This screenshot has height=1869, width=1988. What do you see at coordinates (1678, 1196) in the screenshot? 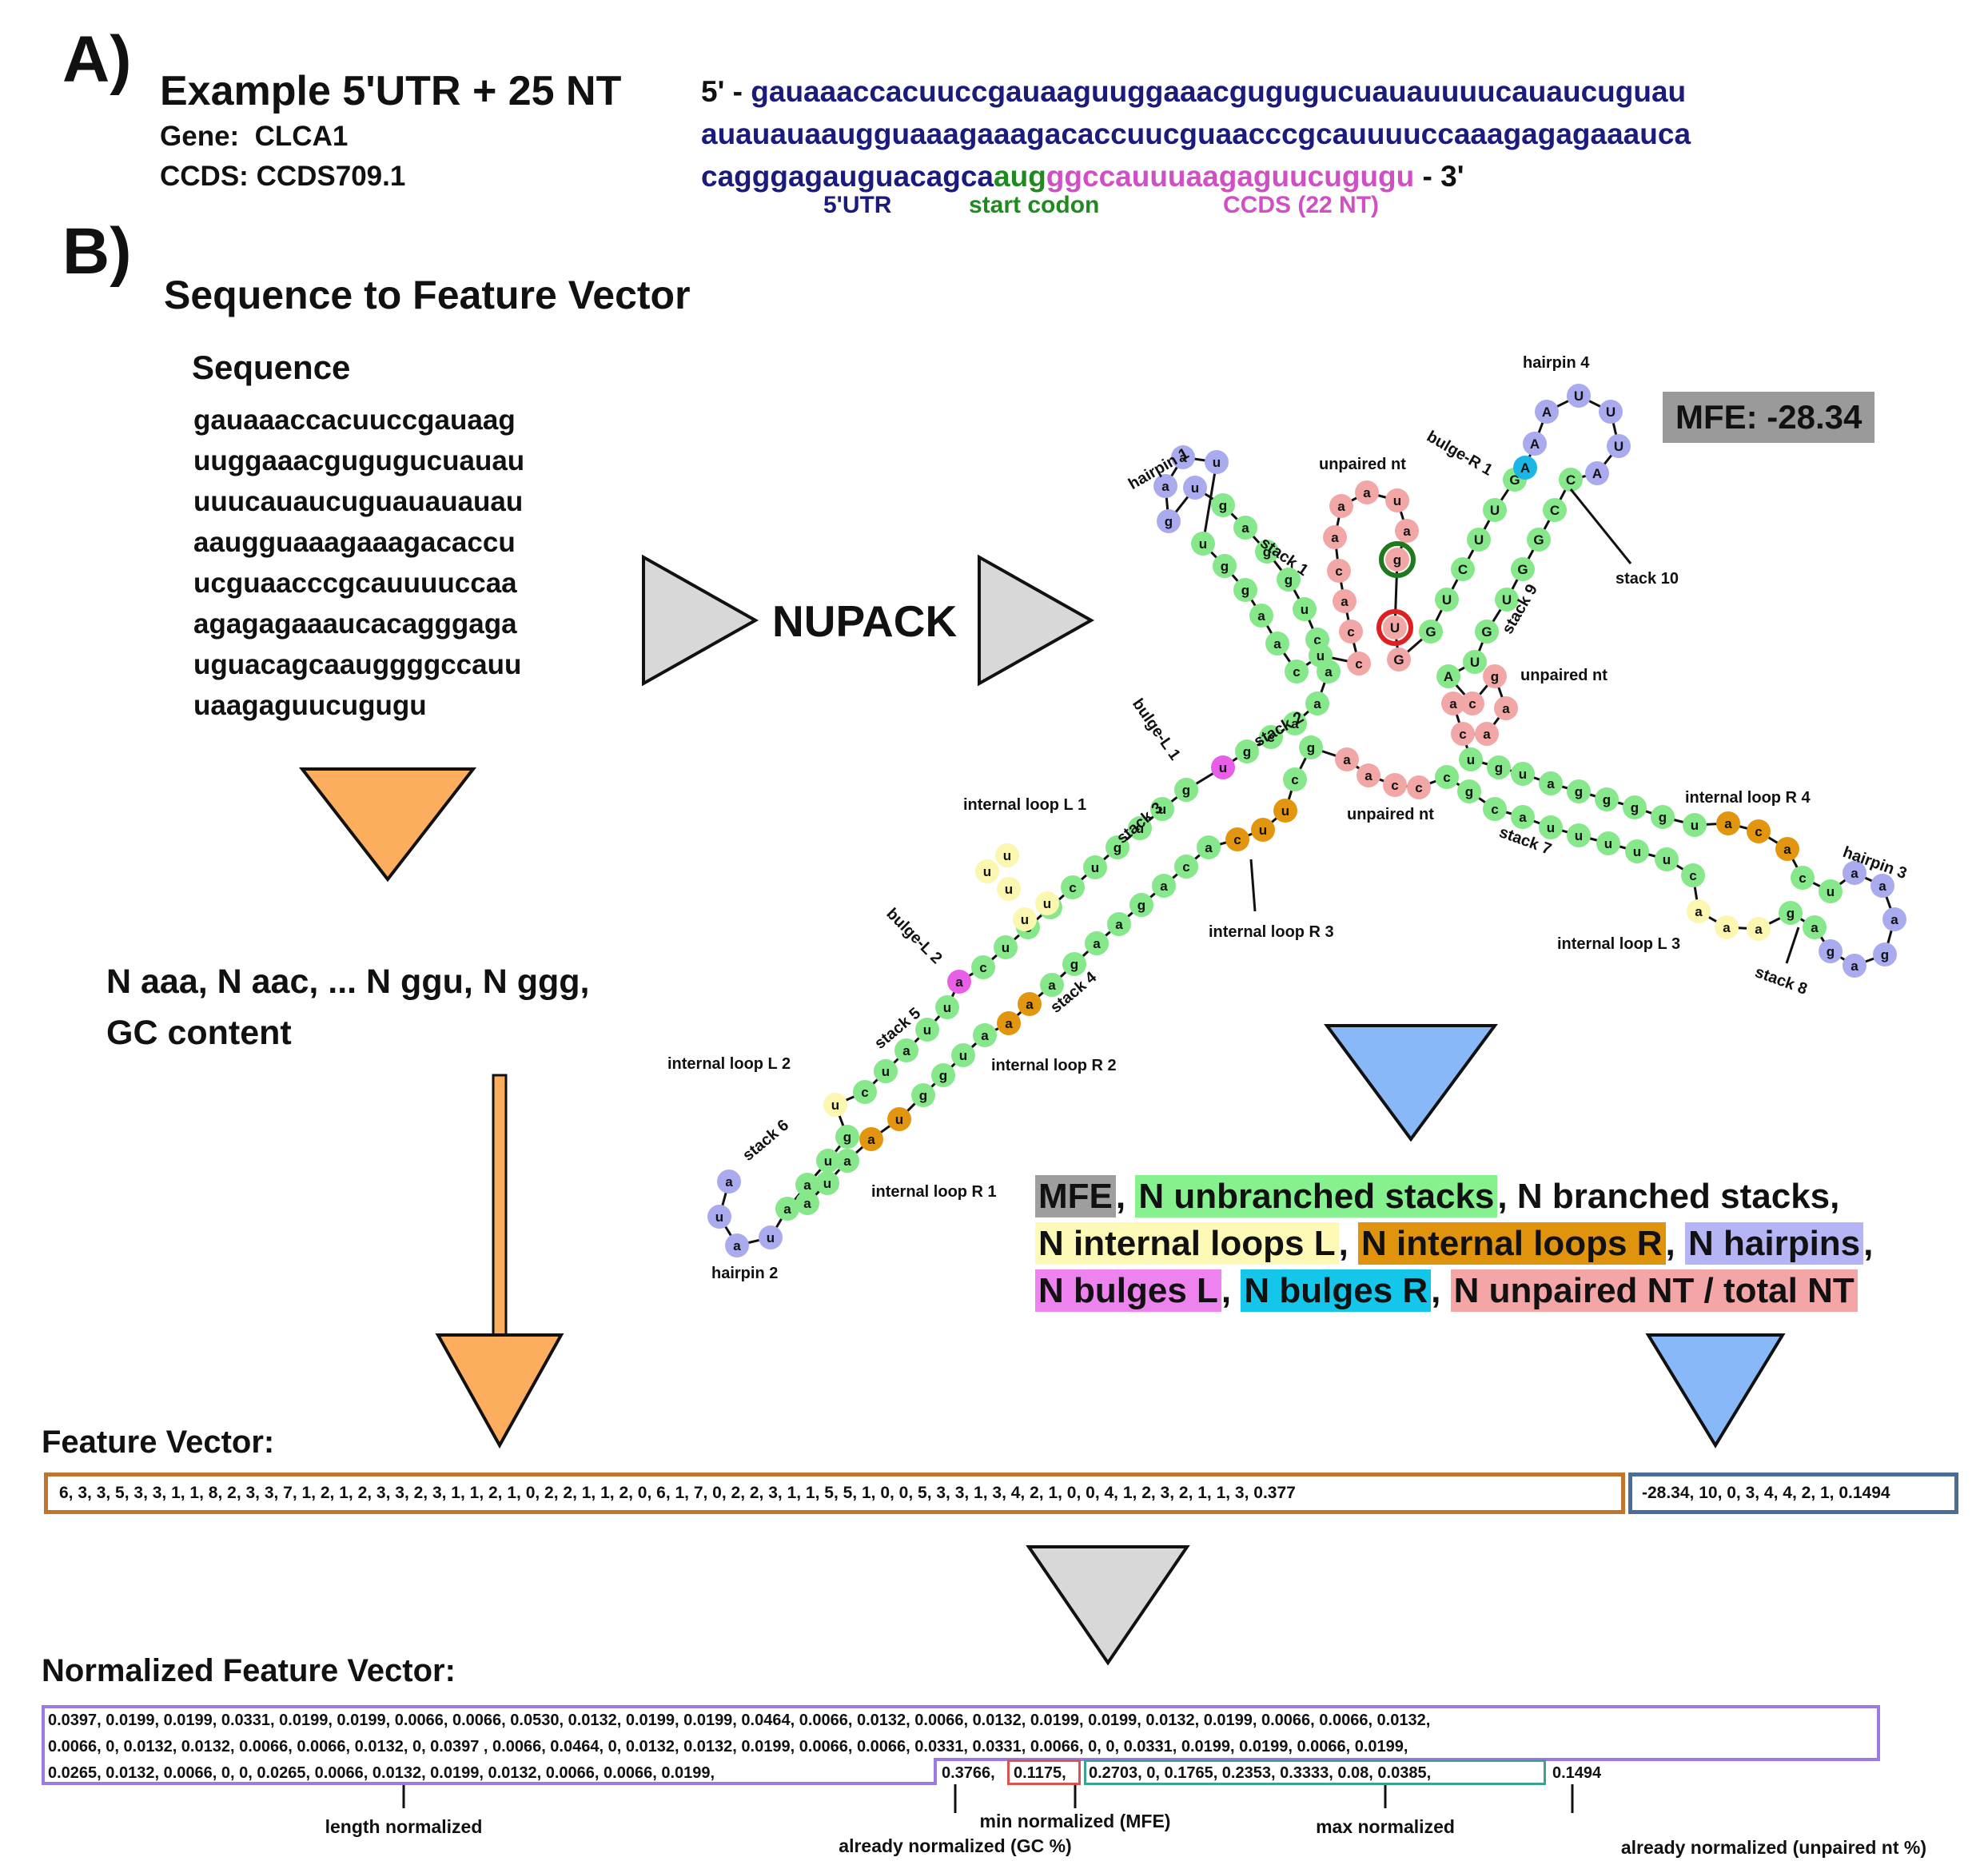
I see `feature-branched-stacks: N branched stacks,` at bounding box center [1678, 1196].